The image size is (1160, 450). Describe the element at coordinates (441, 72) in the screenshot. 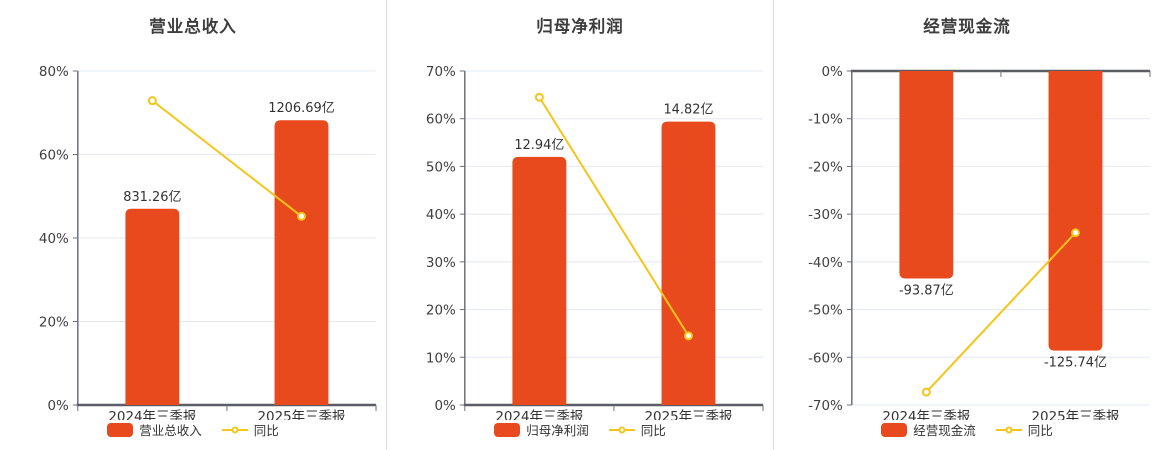

I see `y-tick-label: 70%` at that location.